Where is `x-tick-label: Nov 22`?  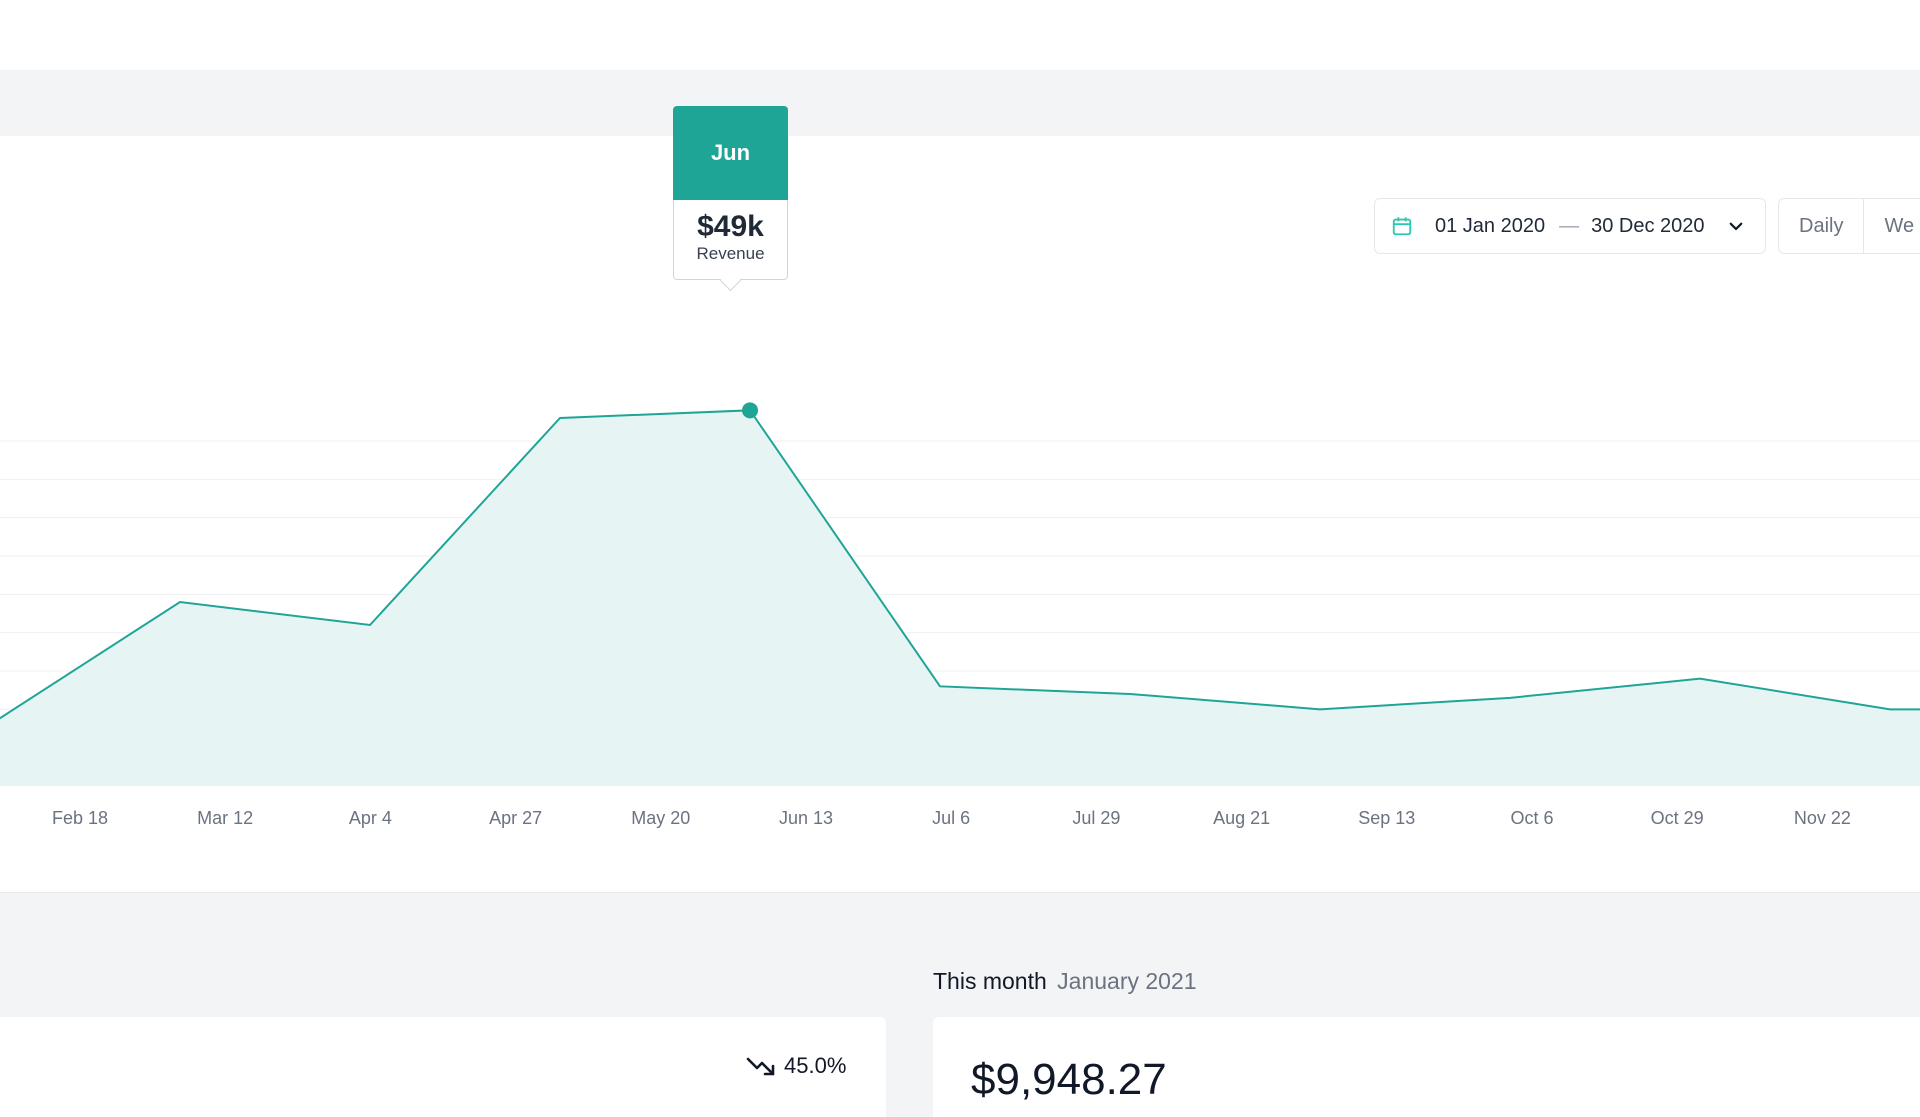
x-tick-label: Nov 22 is located at coordinates (1822, 818).